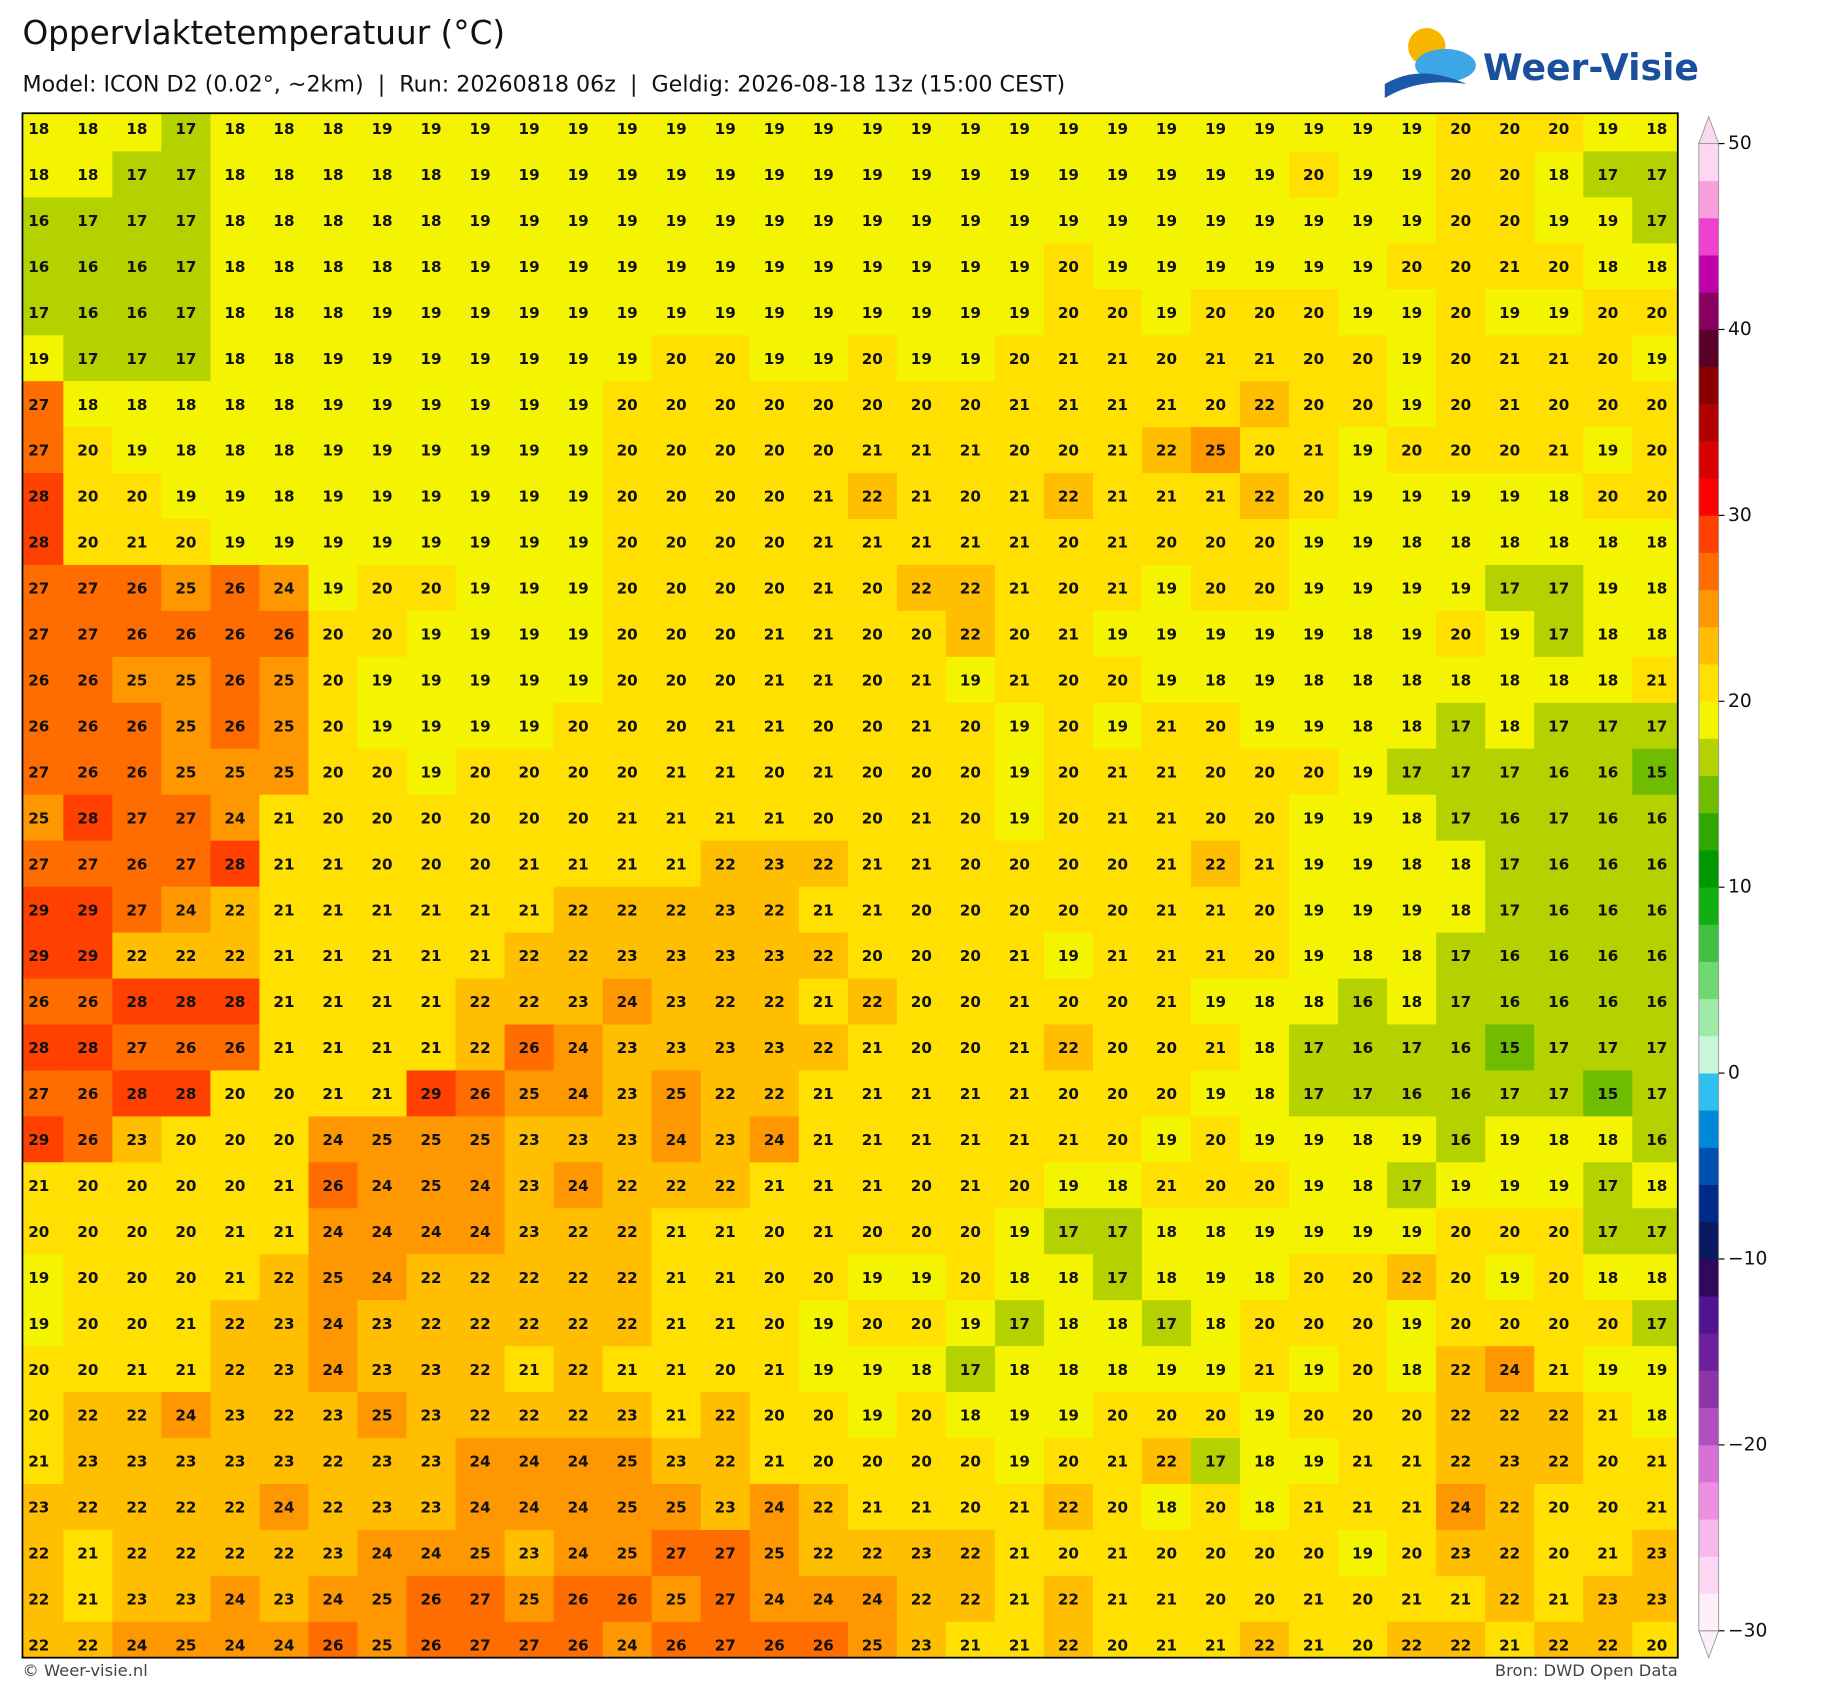 This screenshot has width=1824, height=1681. Describe the element at coordinates (283, 1600) in the screenshot. I see `temp-label: 23` at that location.